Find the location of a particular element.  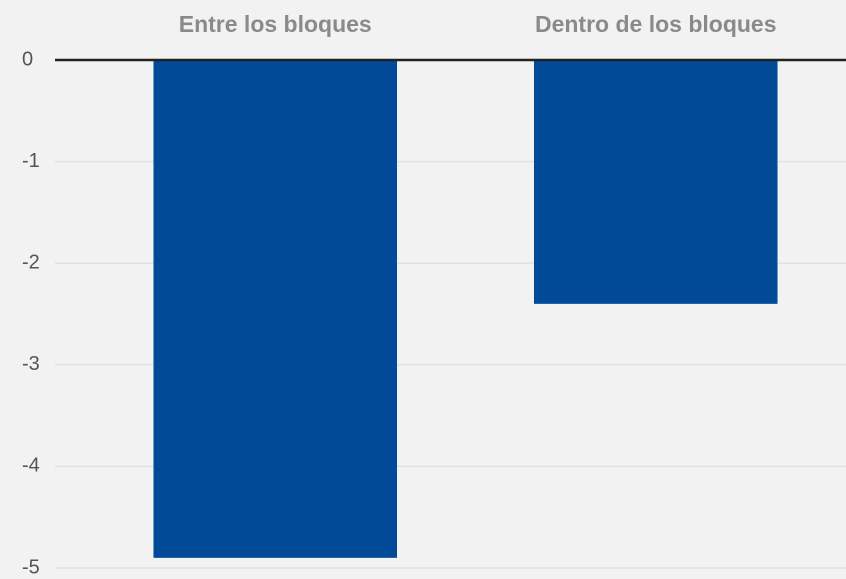

bar is located at coordinates (655, 182).